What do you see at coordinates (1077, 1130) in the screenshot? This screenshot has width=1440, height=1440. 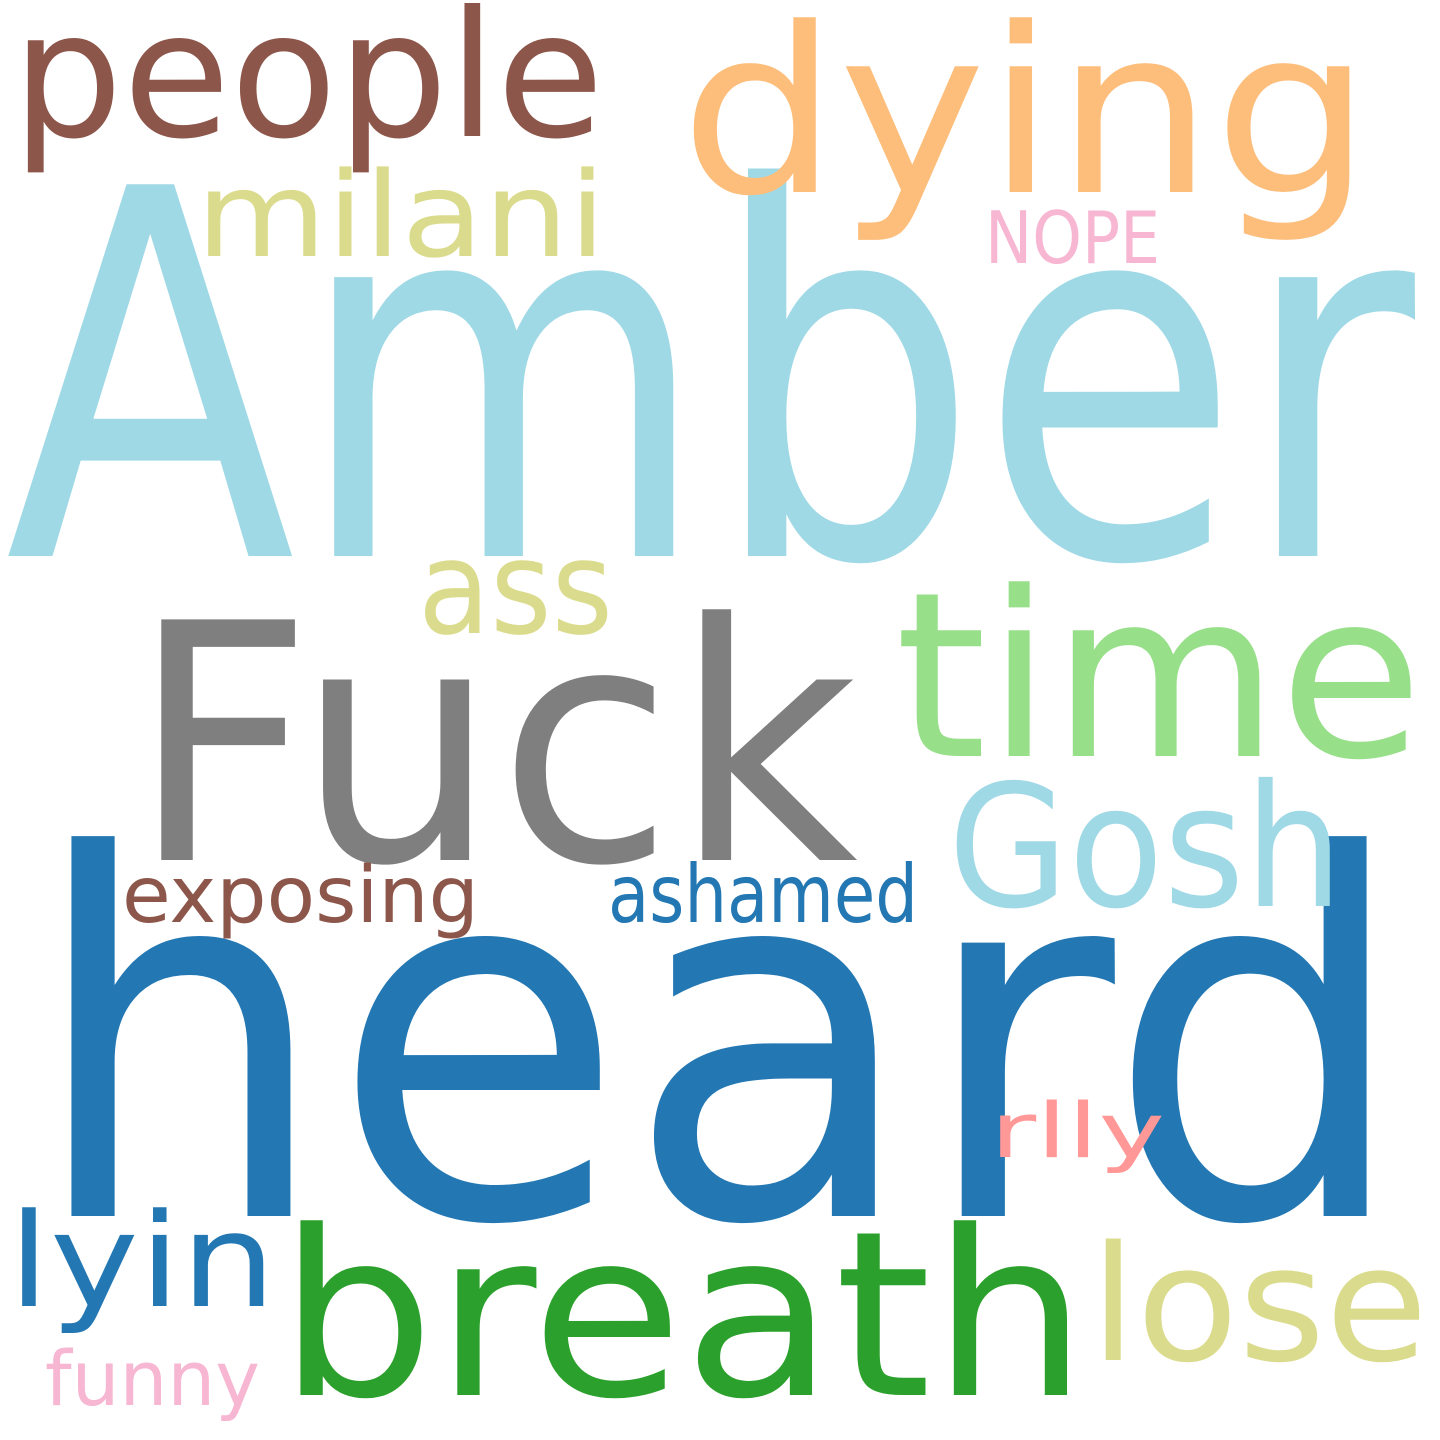 I see `word-rlly: rlly` at bounding box center [1077, 1130].